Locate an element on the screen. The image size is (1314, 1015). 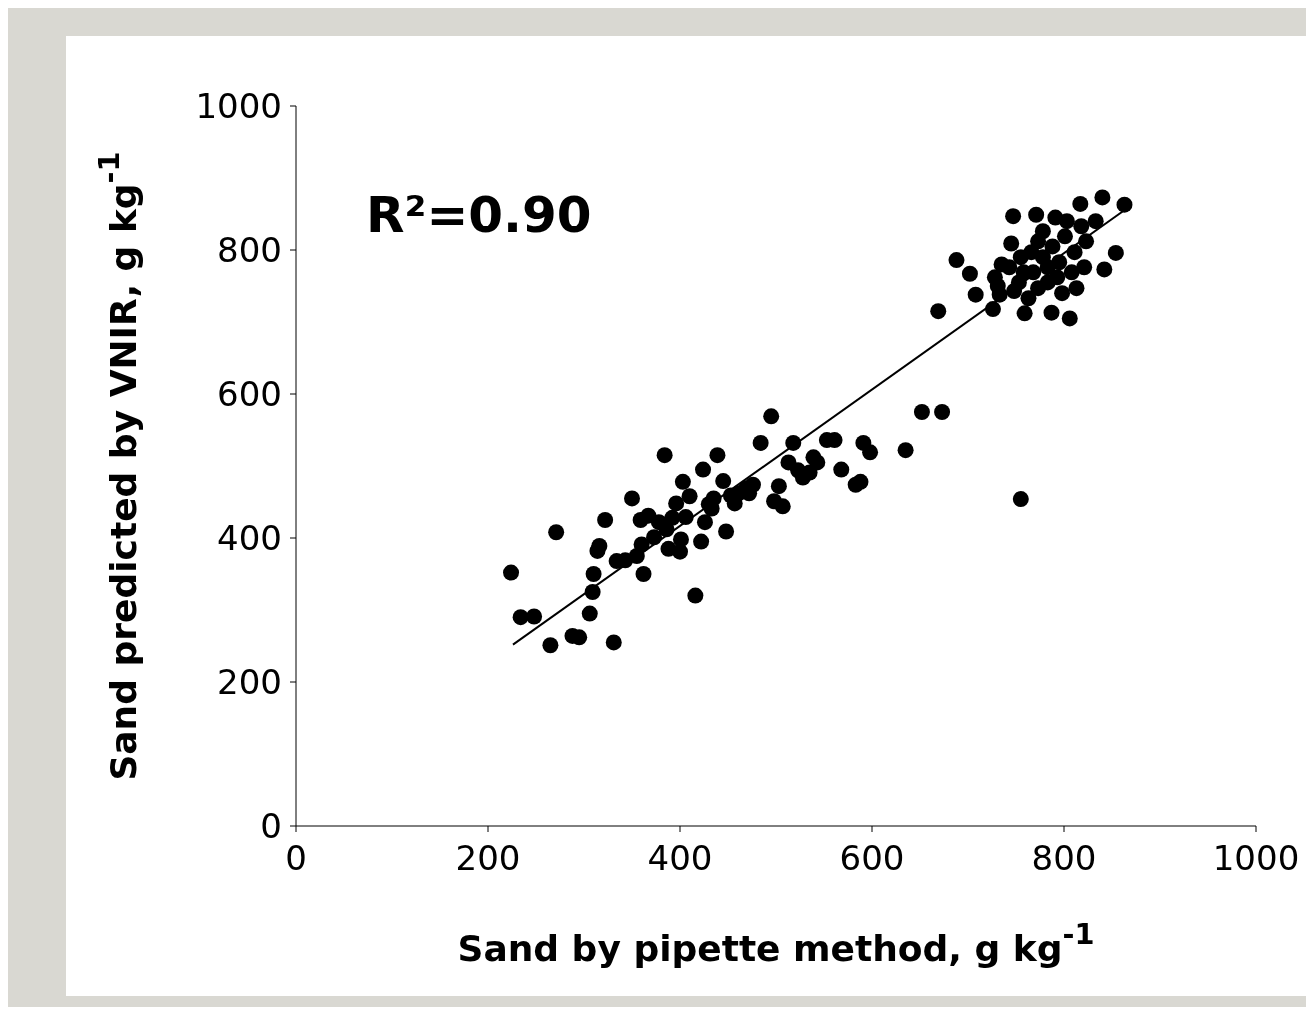
x-axis-title: Sand by pipette method, g kg$^{-1}$ is located at coordinates (776, 943).